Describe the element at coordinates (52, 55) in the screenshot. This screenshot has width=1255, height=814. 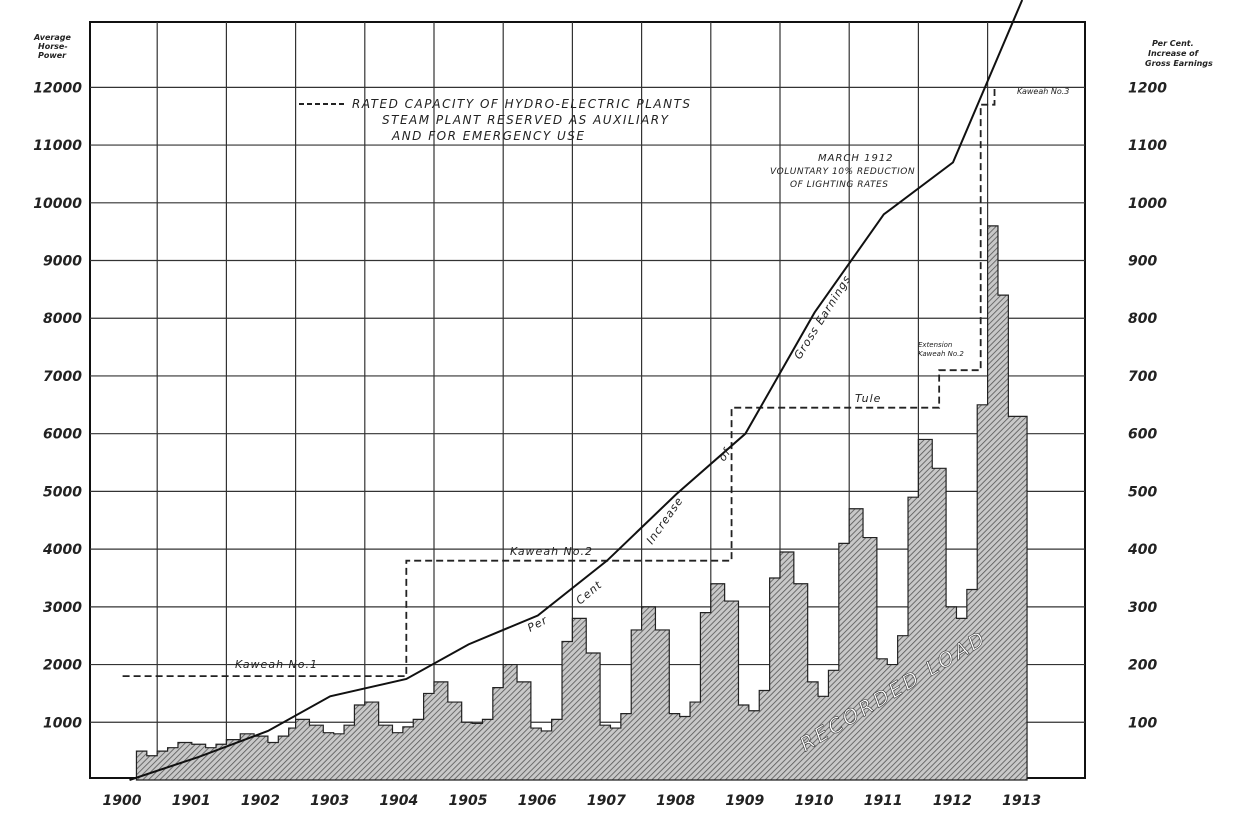
I see `left-axis-title-3: Power` at that location.